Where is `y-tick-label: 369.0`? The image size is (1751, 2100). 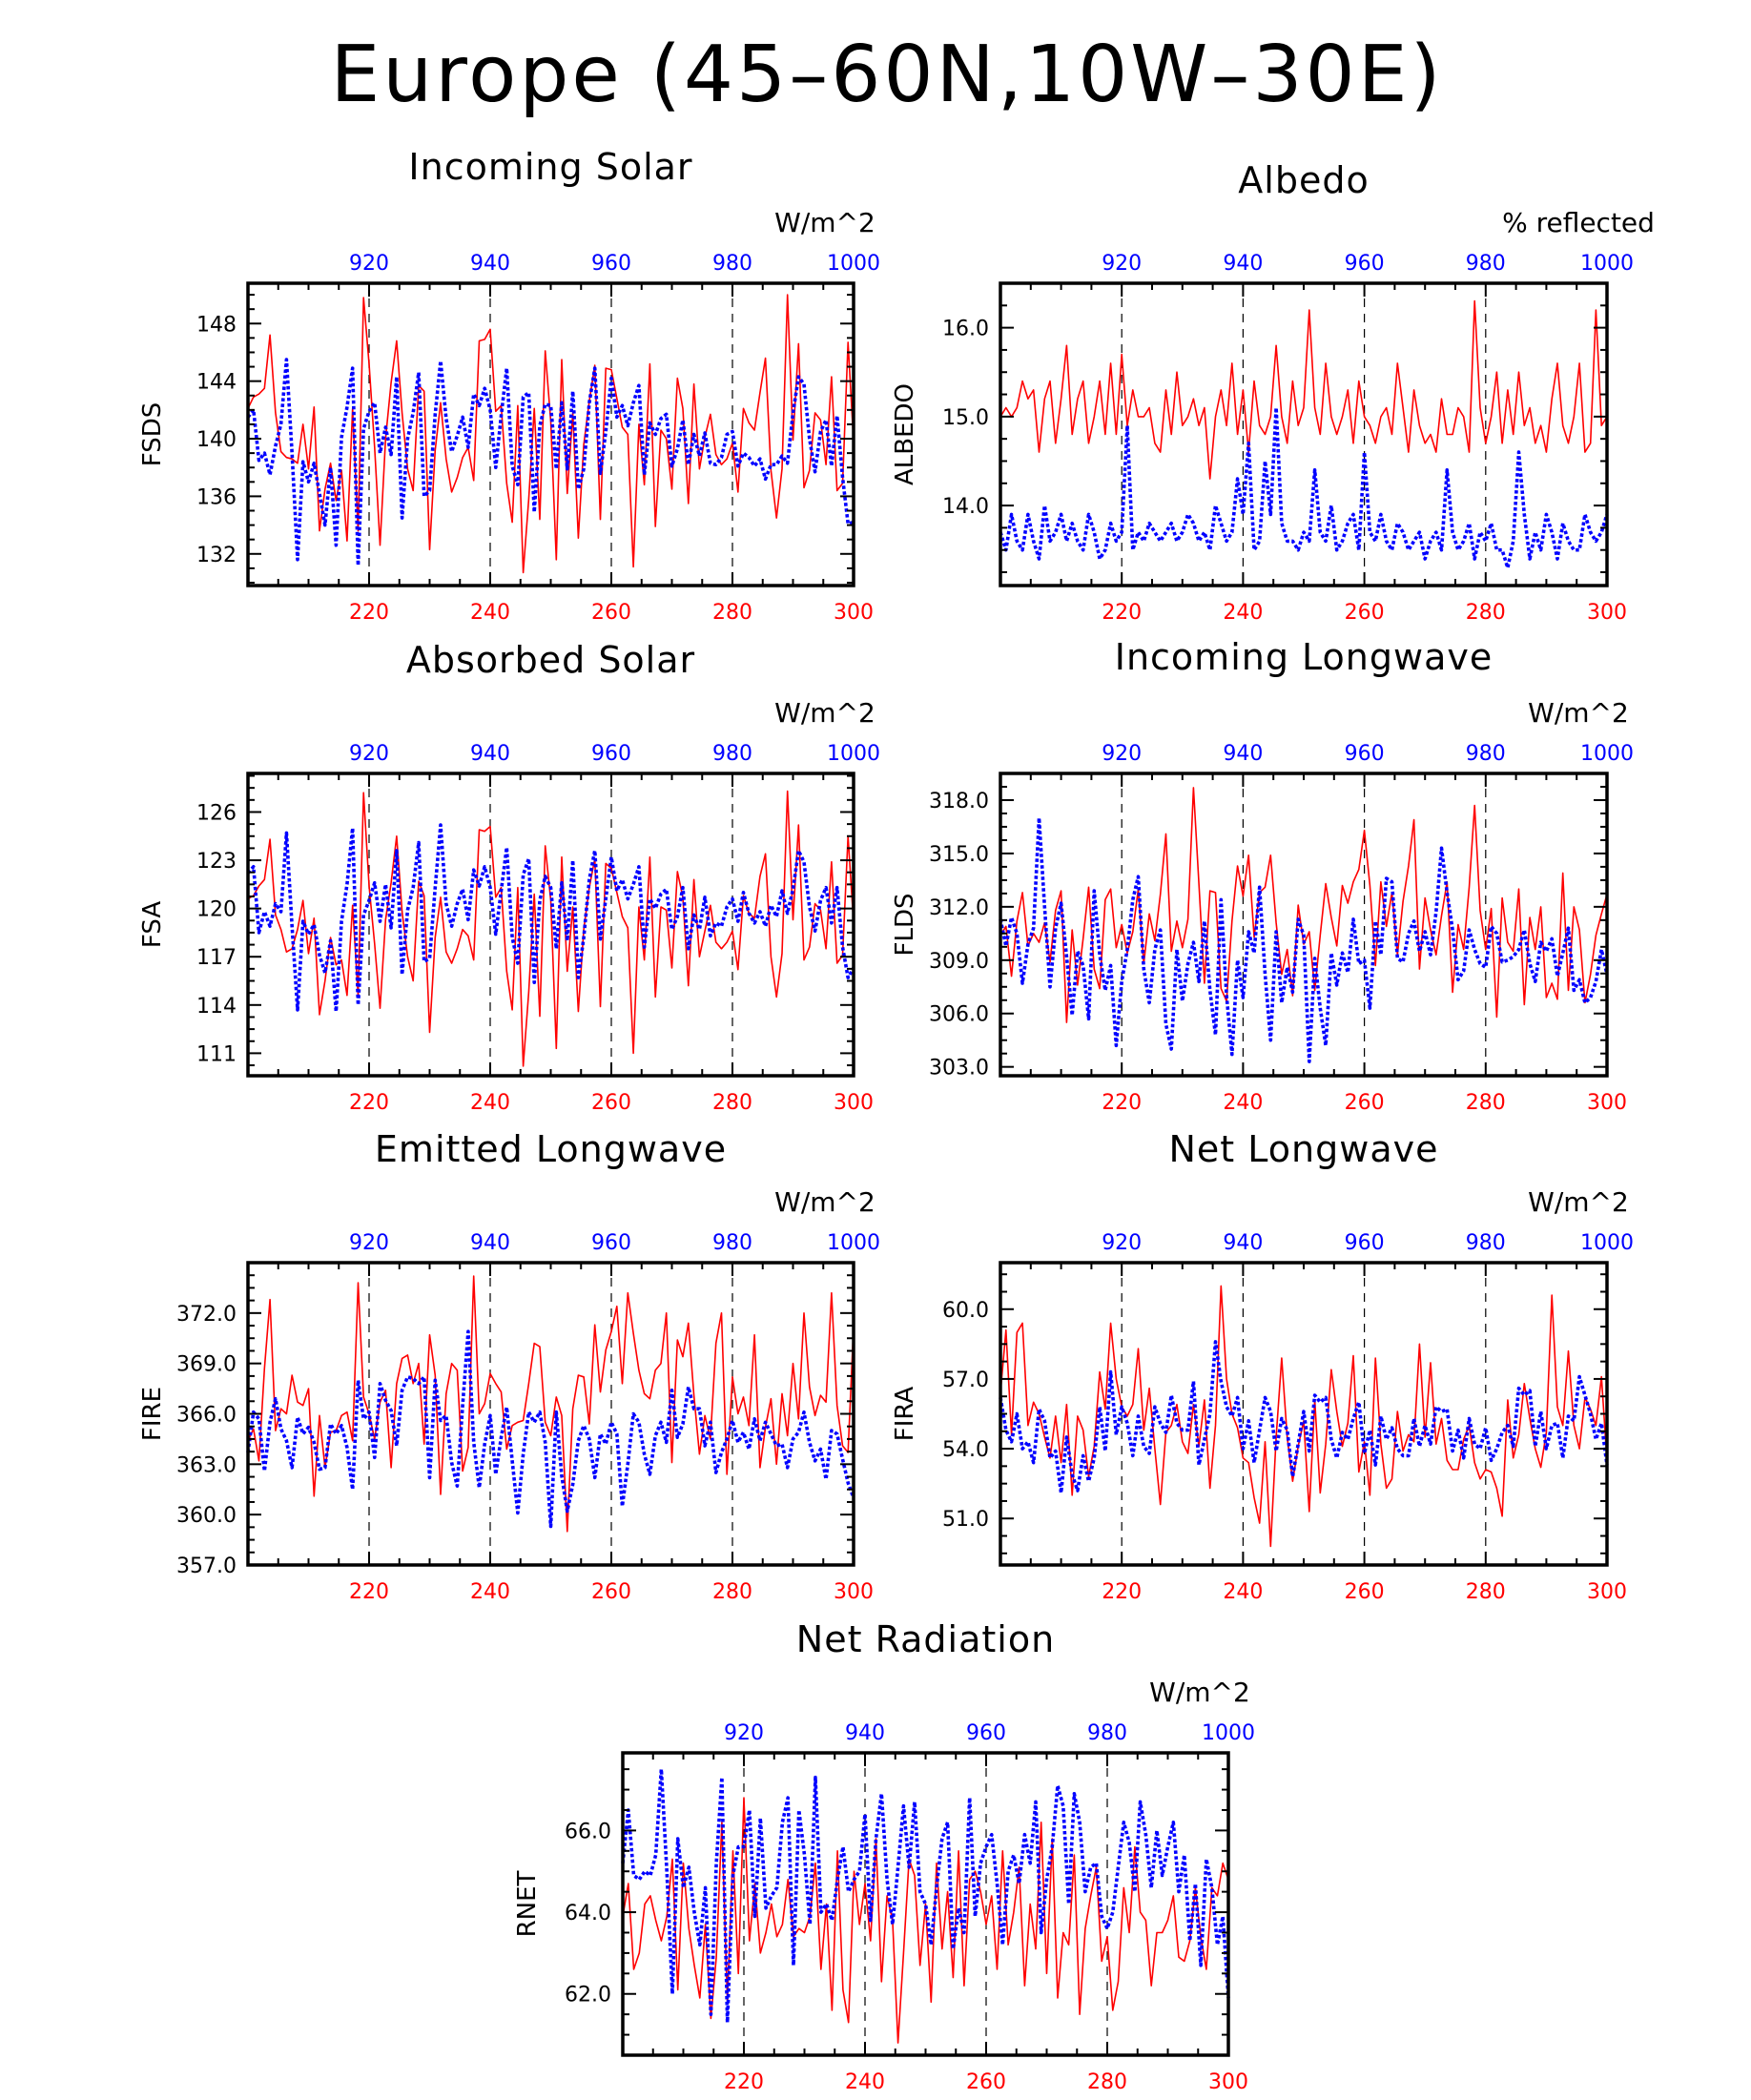
y-tick-label: 369.0 is located at coordinates (206, 1365).